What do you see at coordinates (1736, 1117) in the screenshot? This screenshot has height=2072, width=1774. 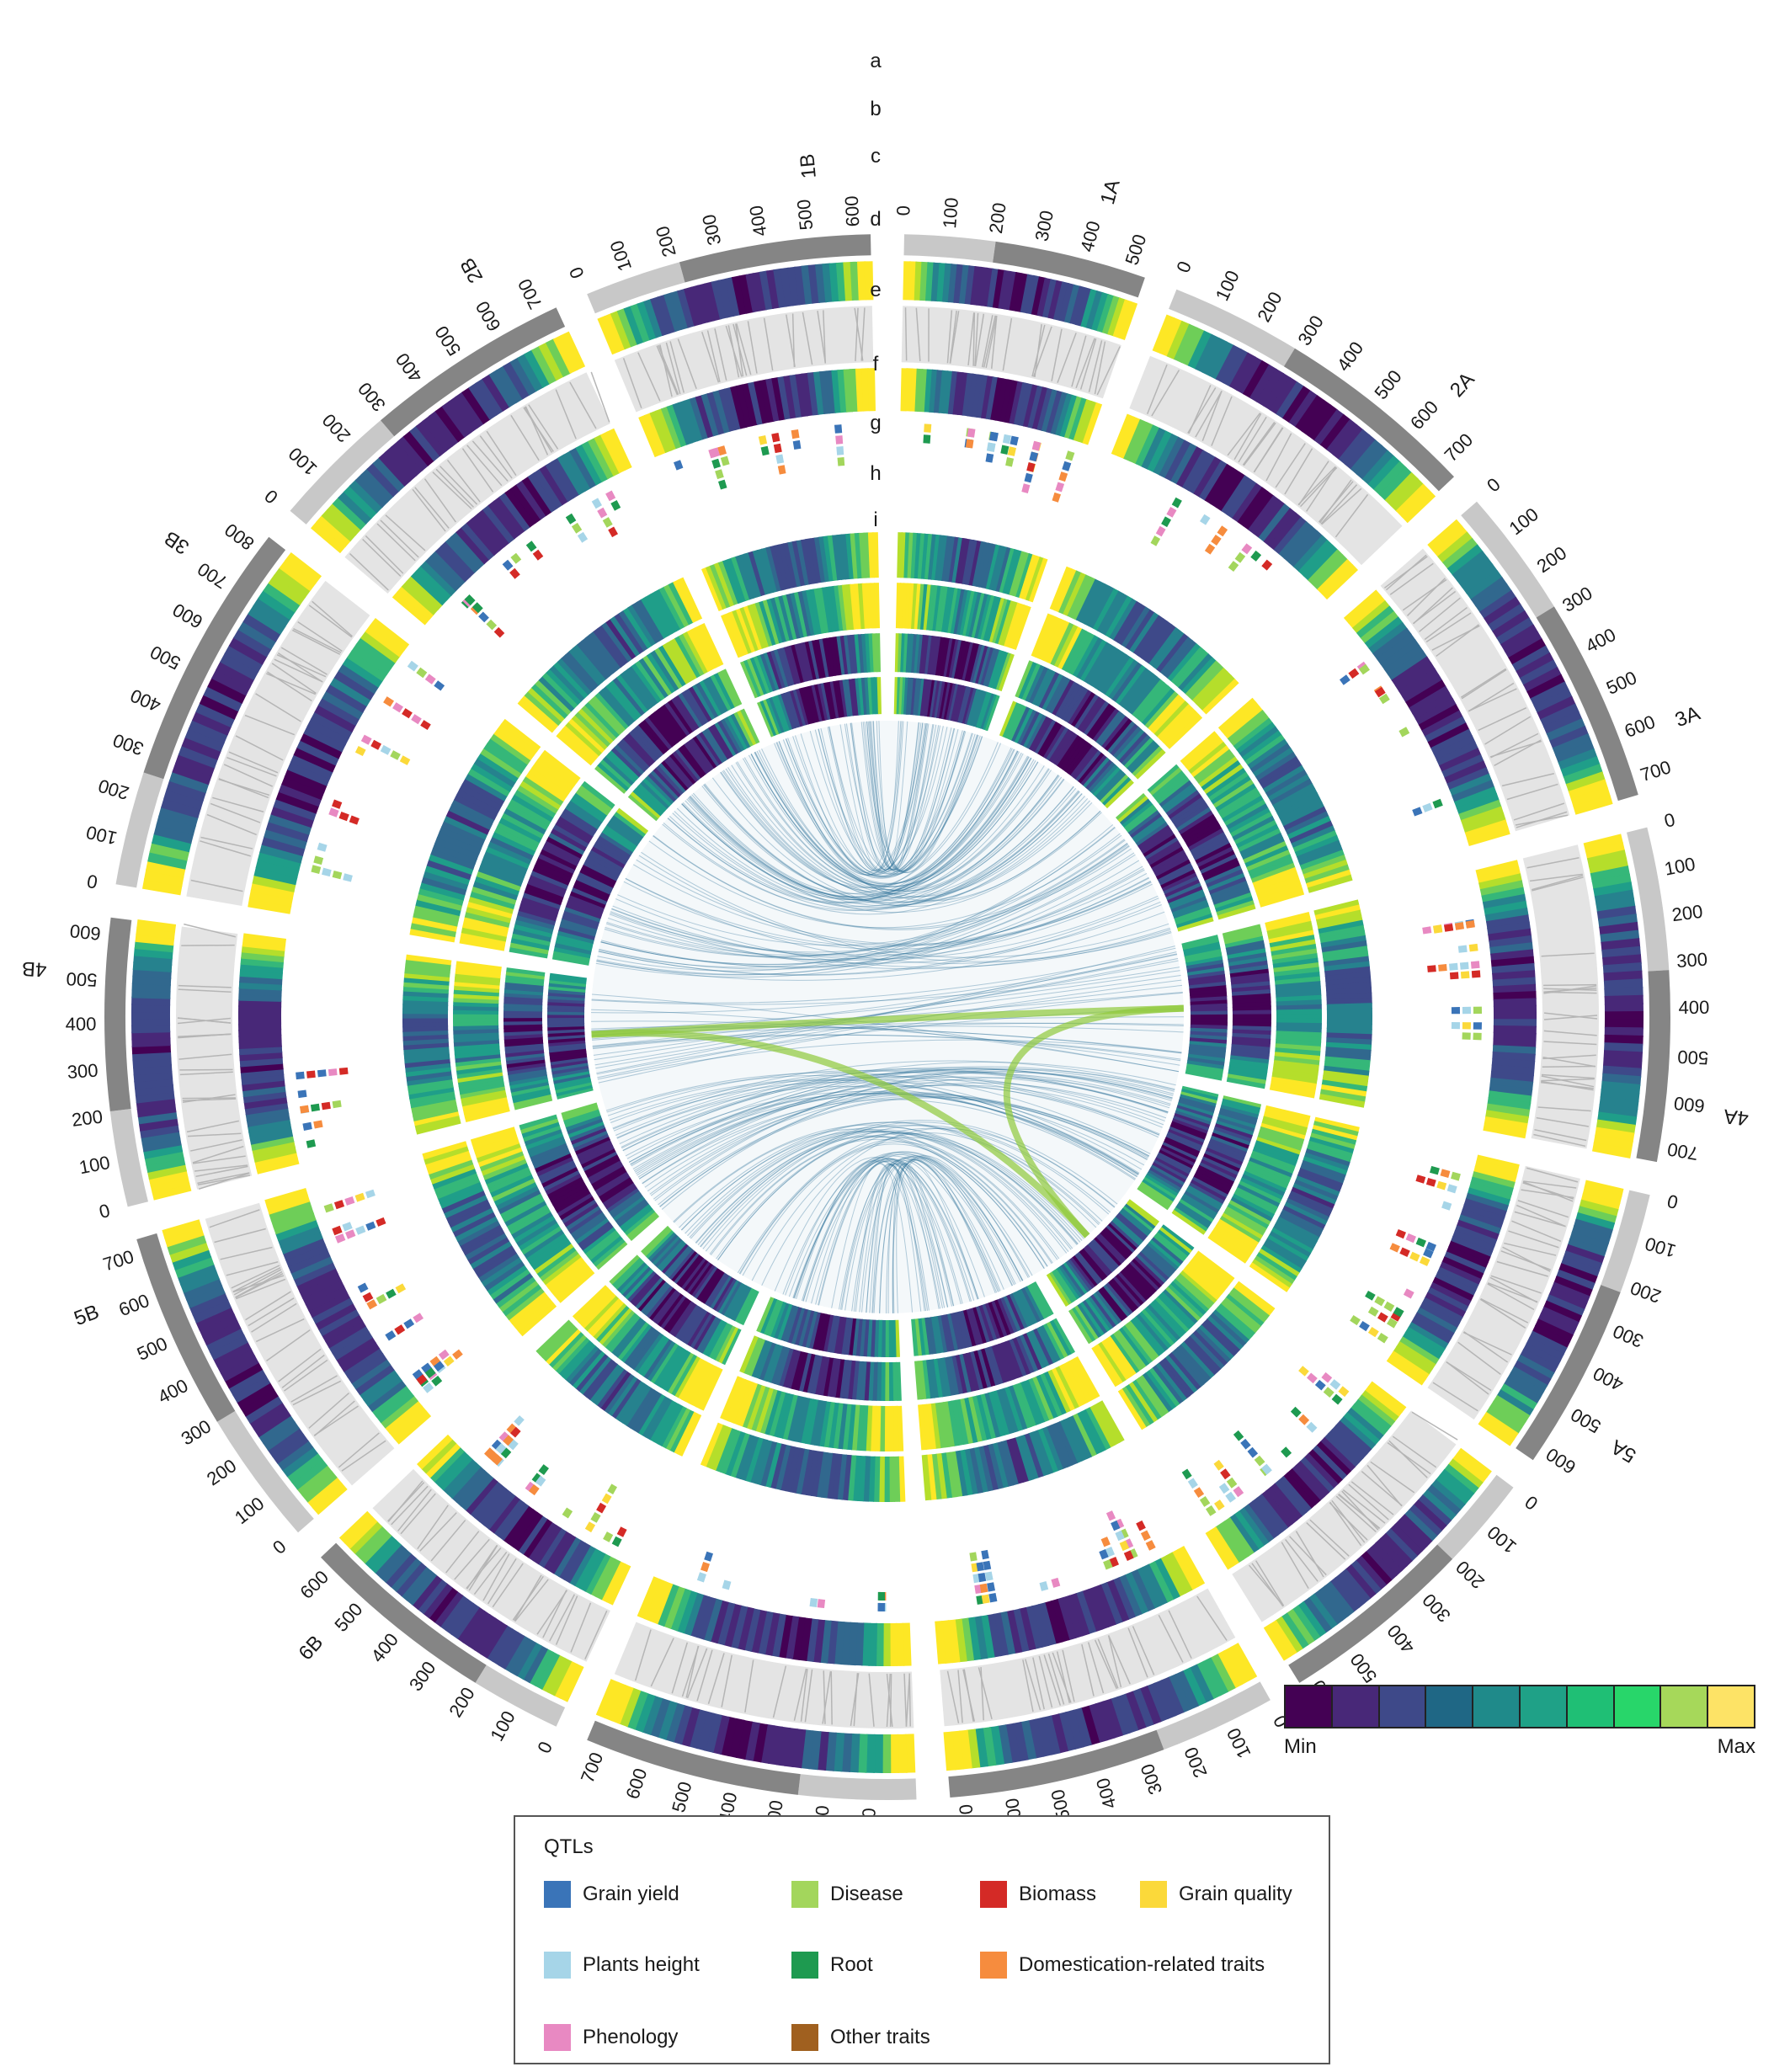 I see `chromosome-name: 4A` at bounding box center [1736, 1117].